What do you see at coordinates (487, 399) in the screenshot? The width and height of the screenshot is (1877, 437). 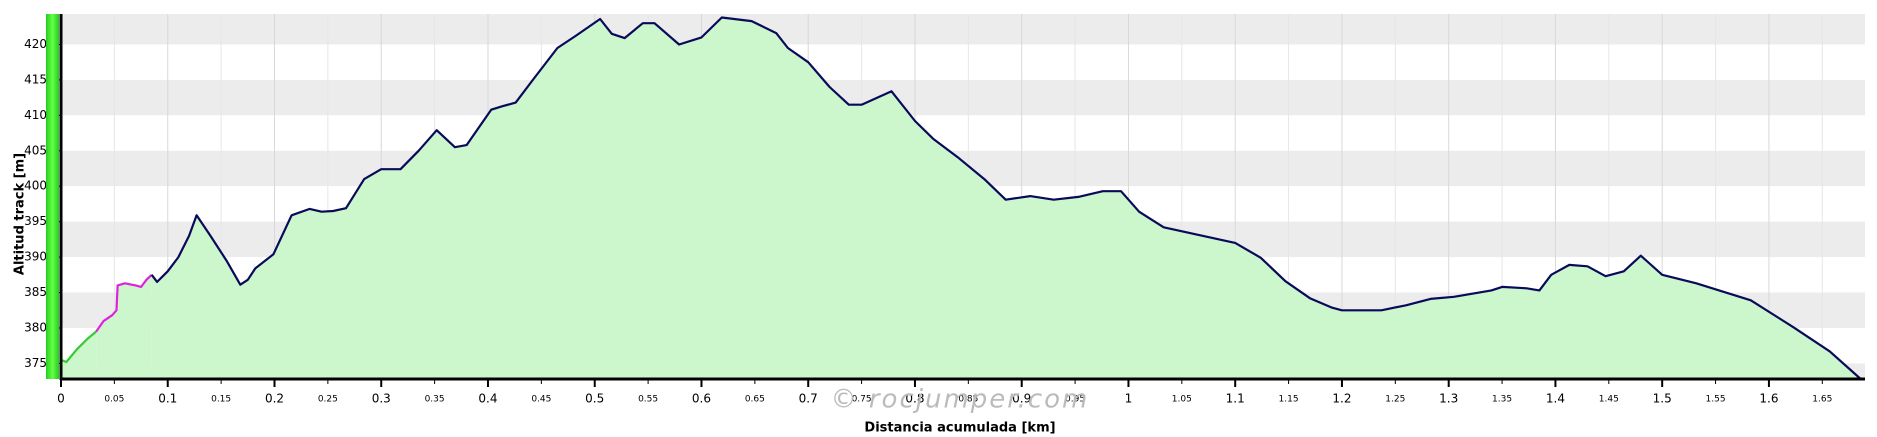 I see `x-tick-label: 0.4` at bounding box center [487, 399].